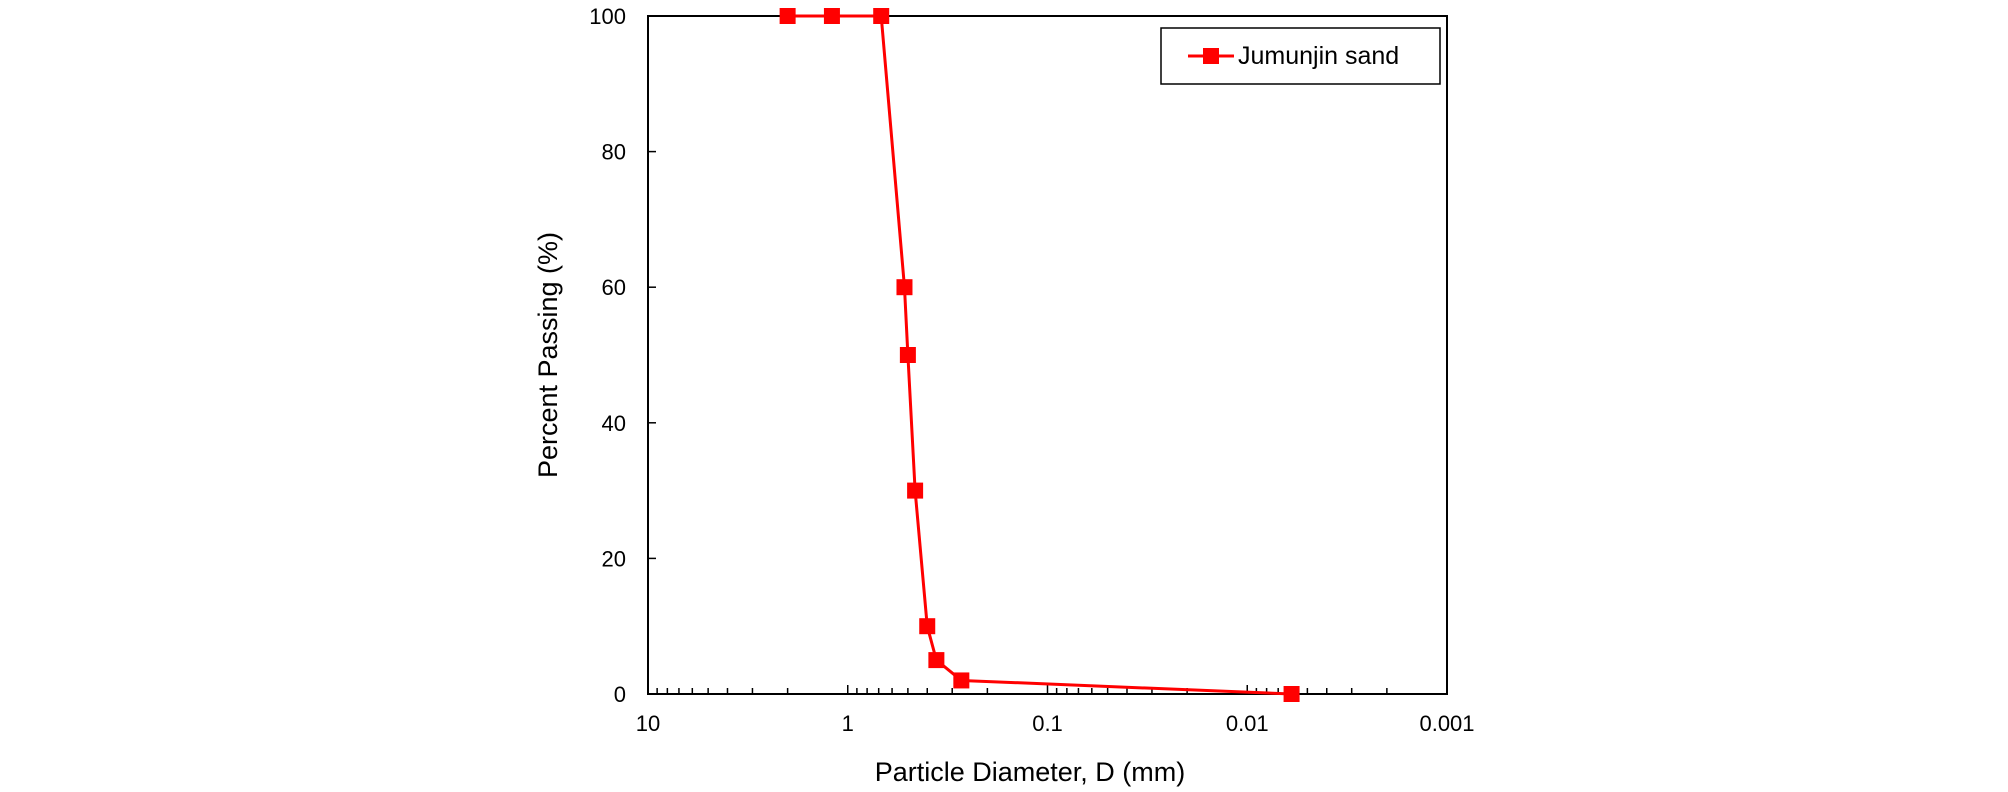  Describe the element at coordinates (607, 355) in the screenshot. I see `y-axis-tick-labels: 0 20 40 60 80 100` at that location.